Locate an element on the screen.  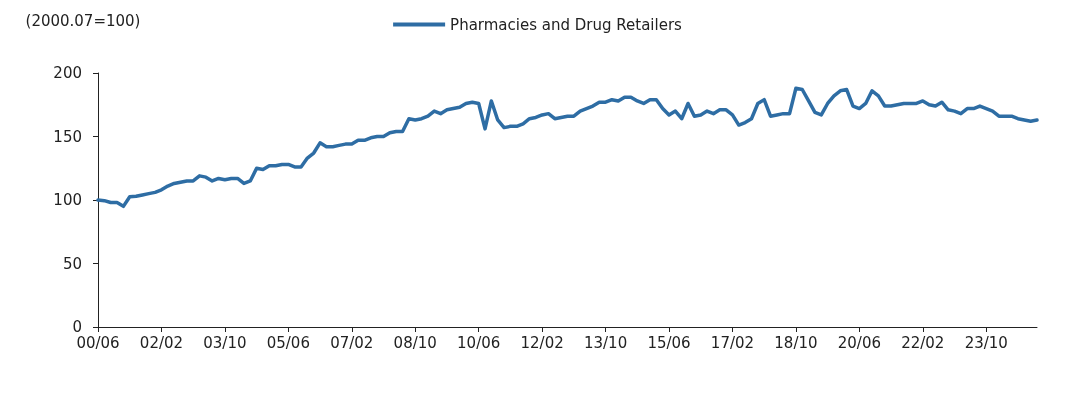
y-tick-label: 0 is located at coordinates (77, 327).